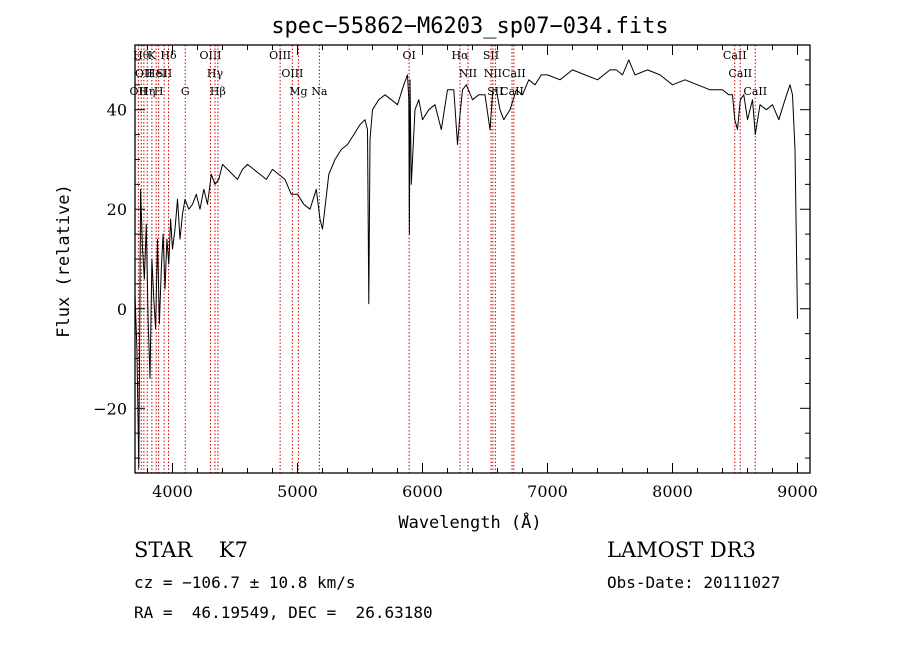 The image size is (900, 649). Describe the element at coordinates (147, 91) in the screenshot. I see `line-marker-label: Hη` at that location.